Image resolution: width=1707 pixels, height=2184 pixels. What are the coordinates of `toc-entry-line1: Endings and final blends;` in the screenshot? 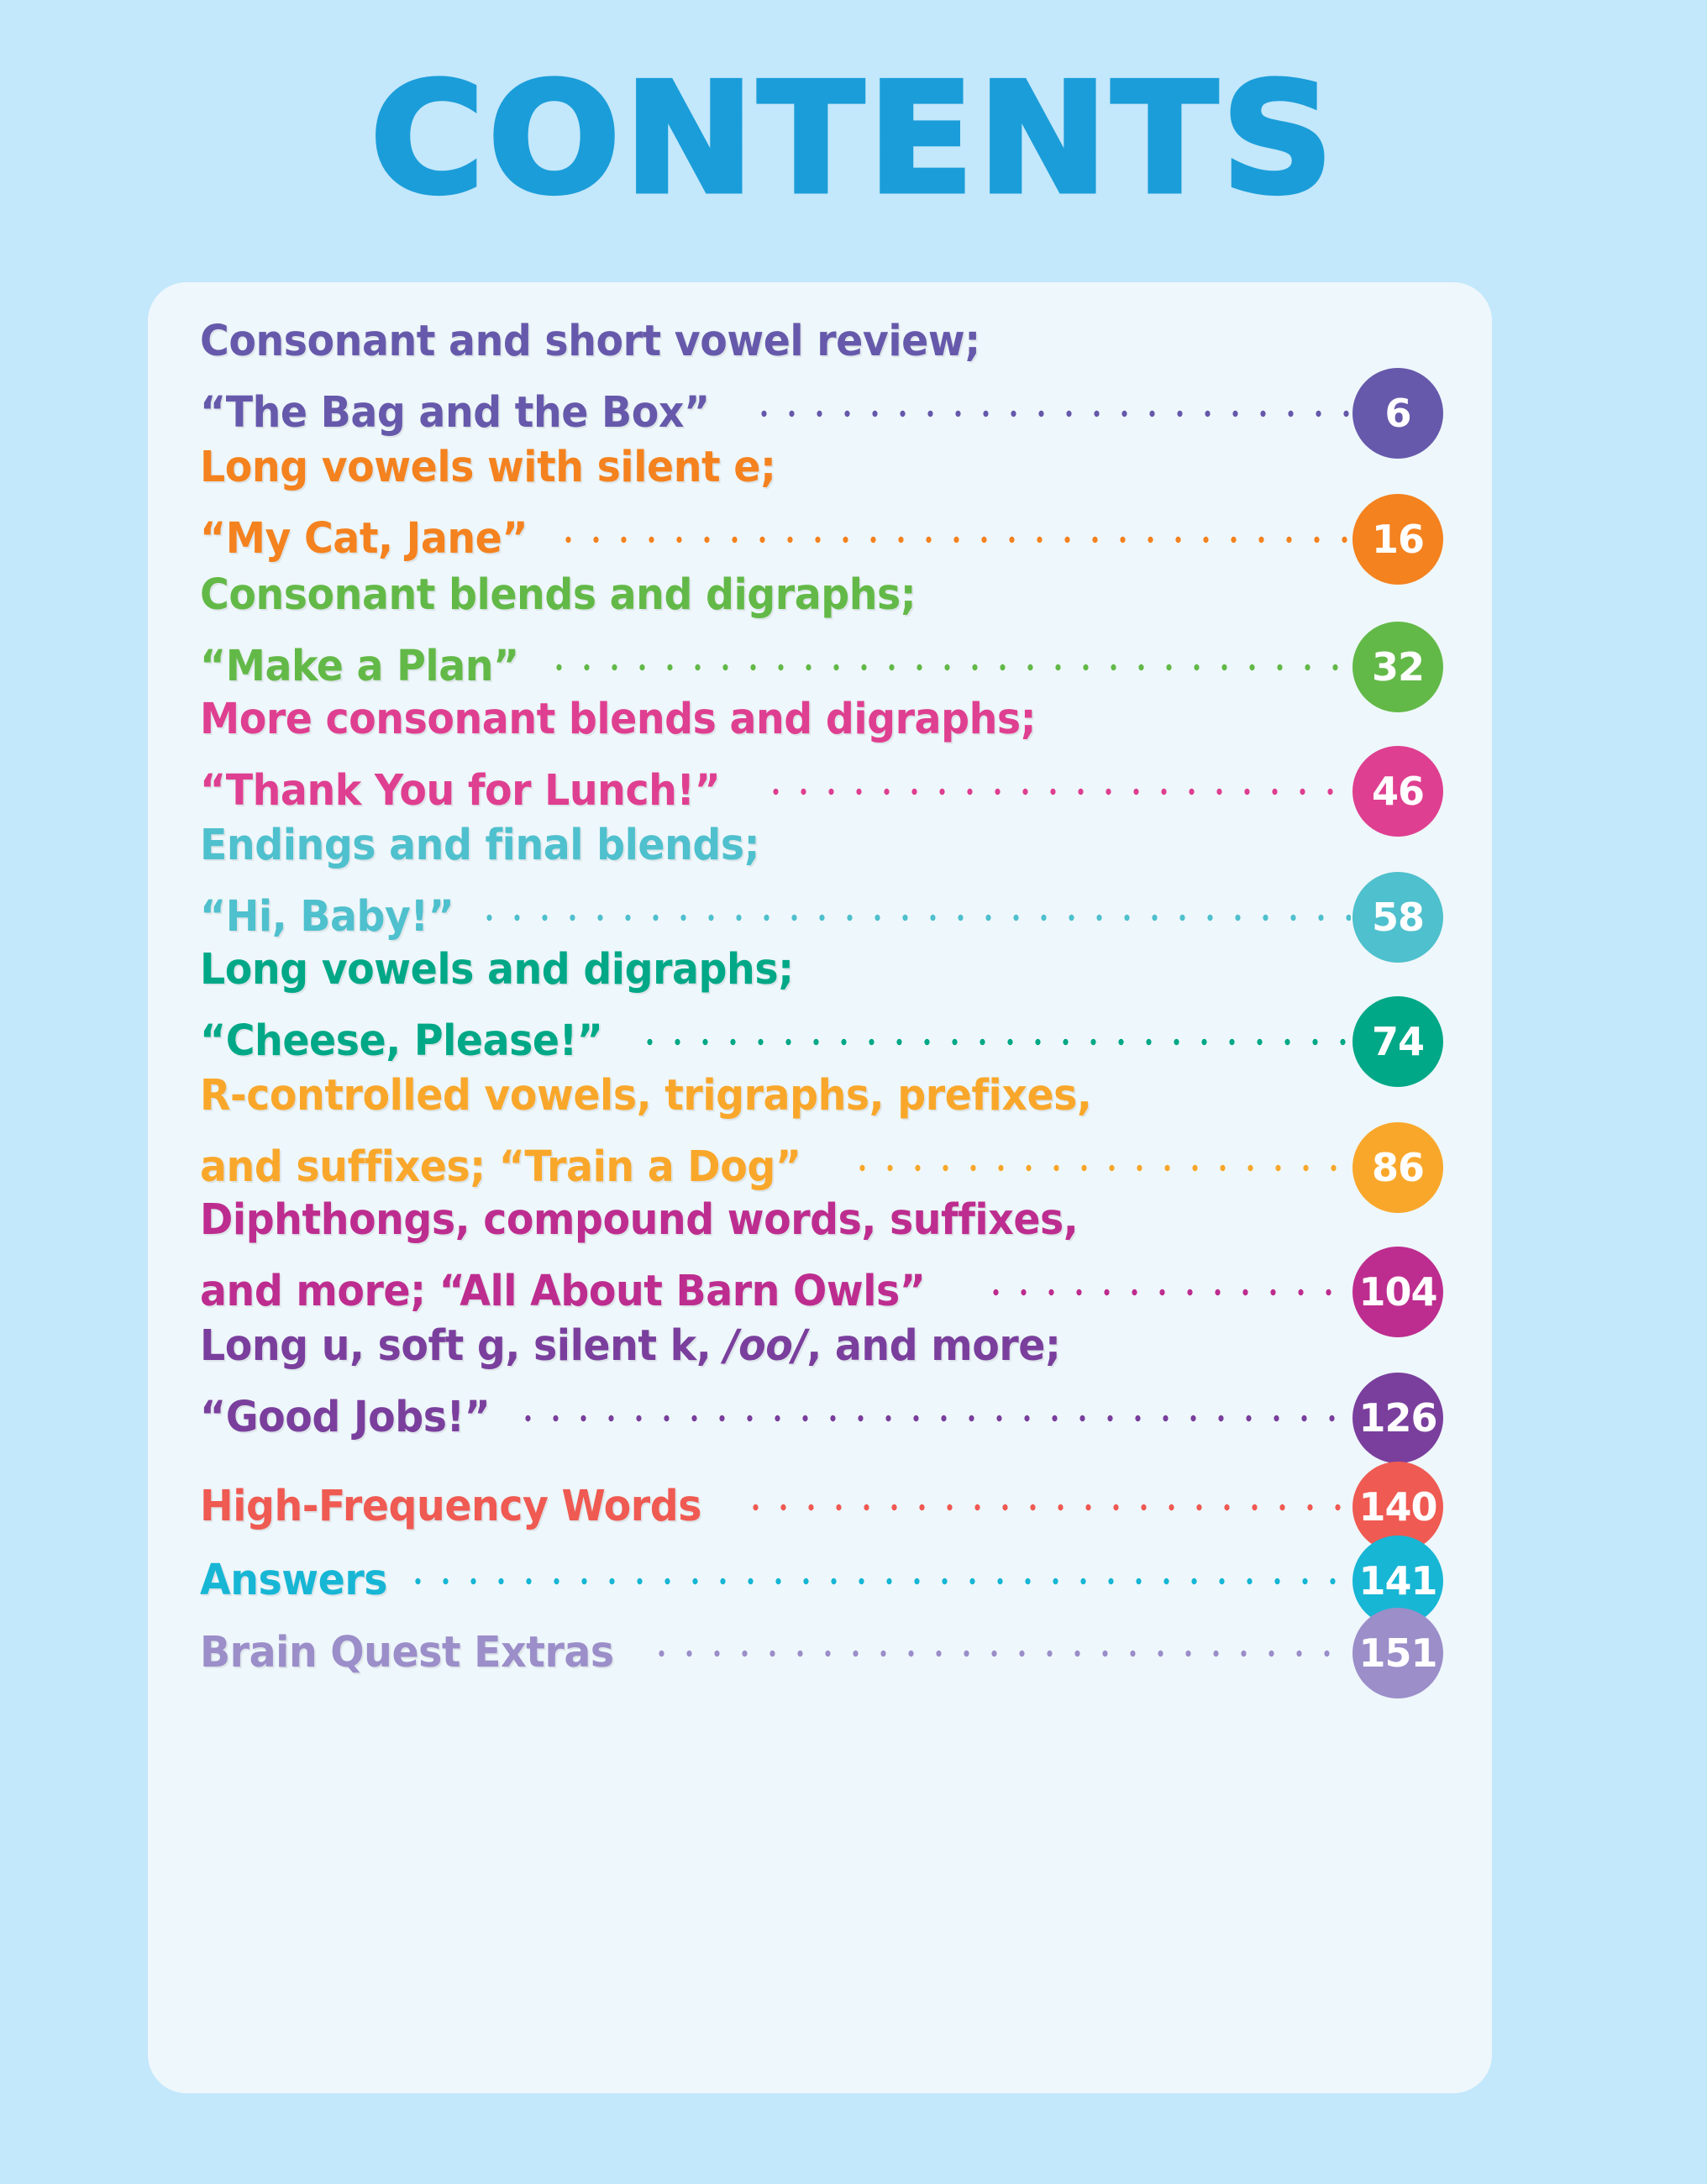 It's located at (480, 845).